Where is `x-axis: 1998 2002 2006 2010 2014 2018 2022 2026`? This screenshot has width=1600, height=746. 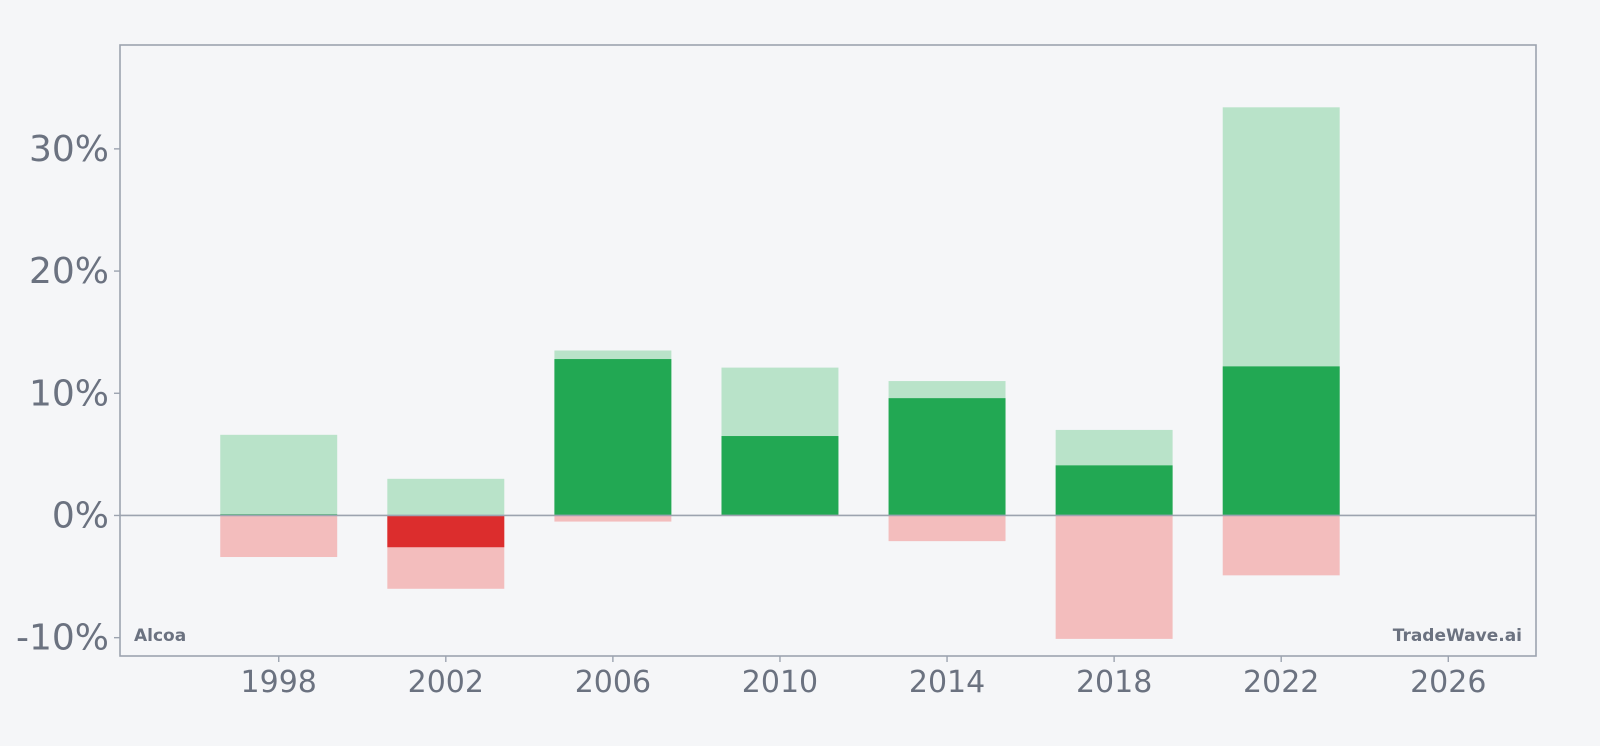 x-axis: 1998 2002 2006 2010 2014 2018 2022 2026 is located at coordinates (863, 678).